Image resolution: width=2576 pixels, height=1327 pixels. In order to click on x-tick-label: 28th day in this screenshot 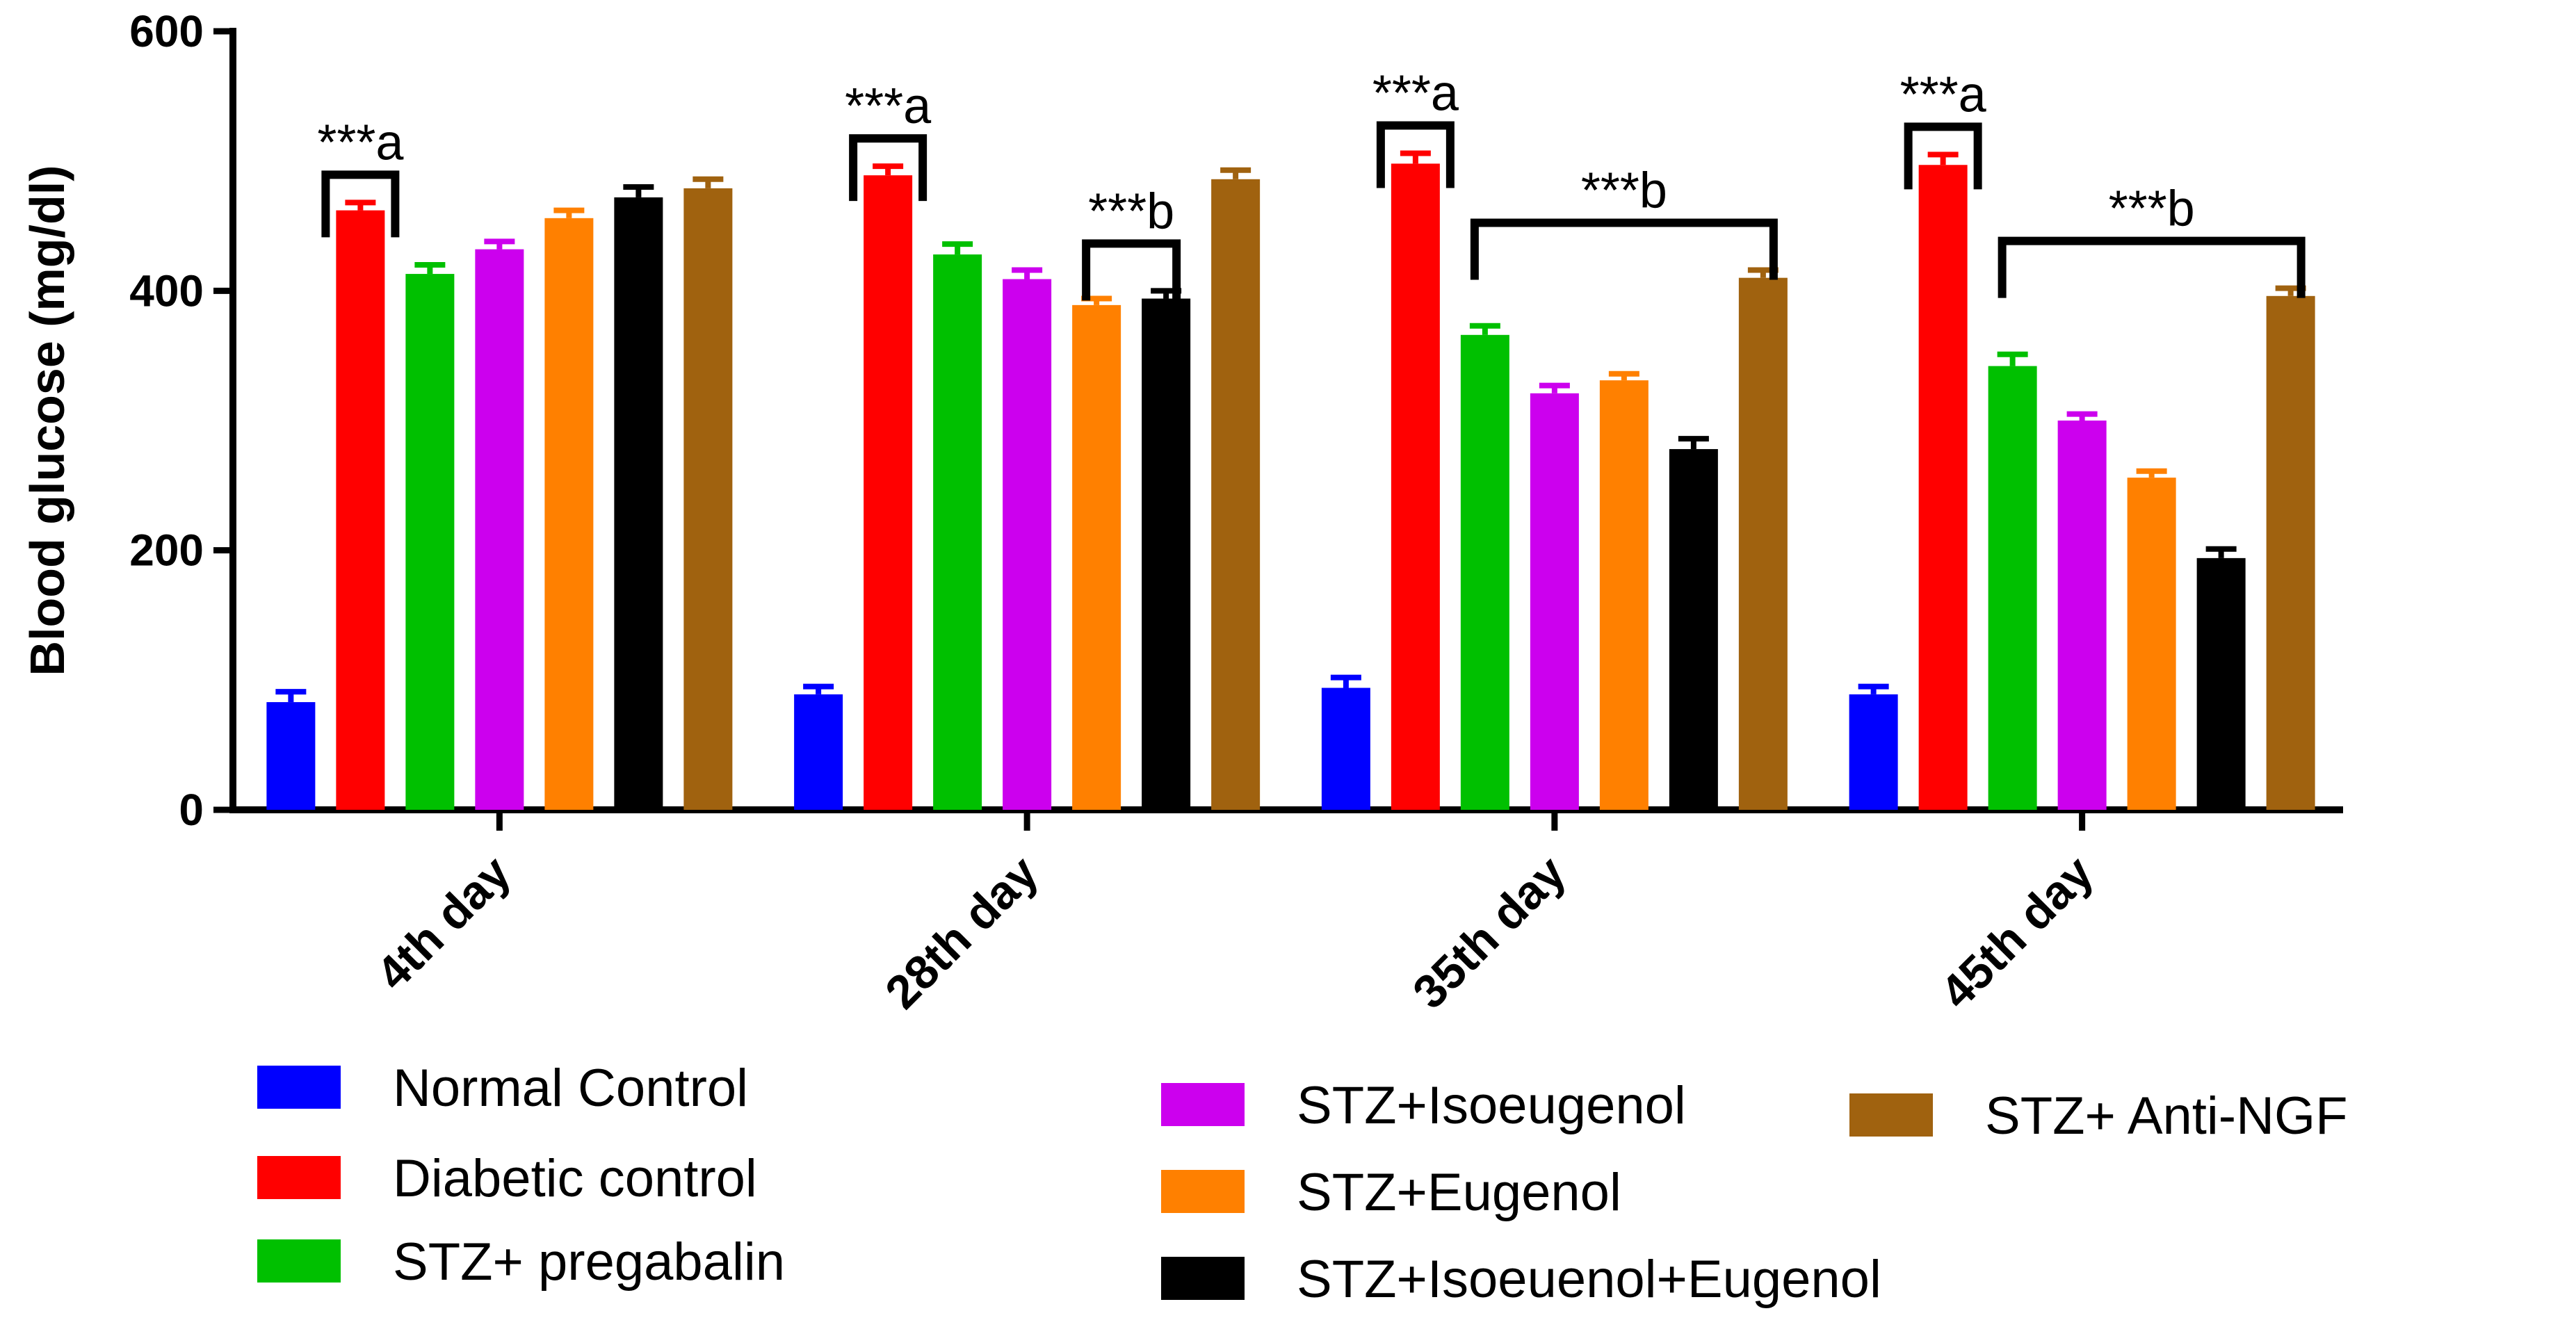, I will do `click(961, 932)`.